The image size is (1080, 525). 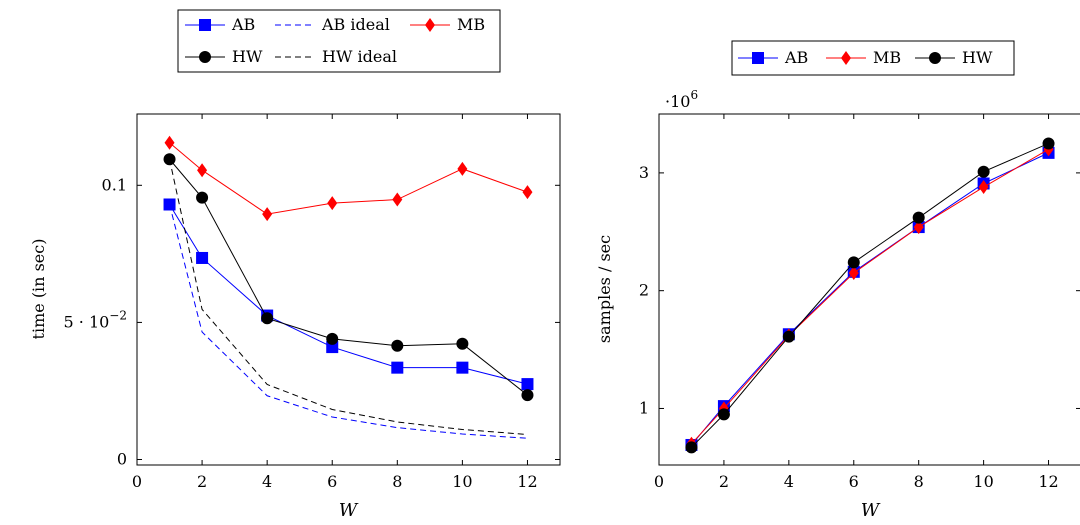 I want to click on left-series-ab-line, so click(x=348, y=294).